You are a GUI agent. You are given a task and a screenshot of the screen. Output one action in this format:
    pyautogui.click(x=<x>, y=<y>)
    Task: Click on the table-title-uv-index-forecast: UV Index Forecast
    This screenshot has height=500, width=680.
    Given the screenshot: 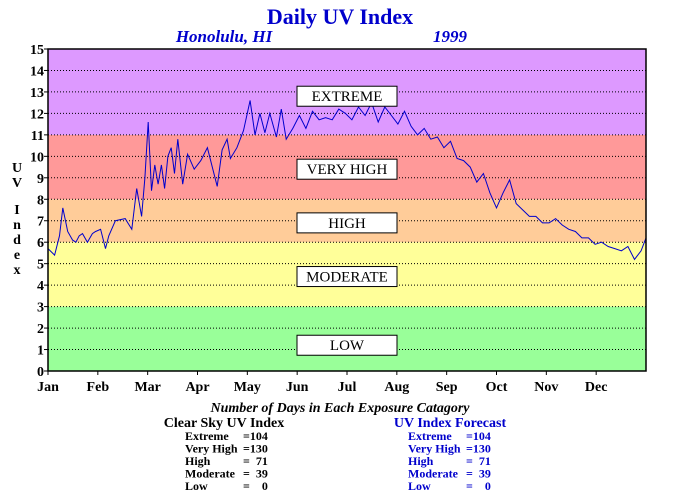 What is the action you would take?
    pyautogui.click(x=450, y=423)
    